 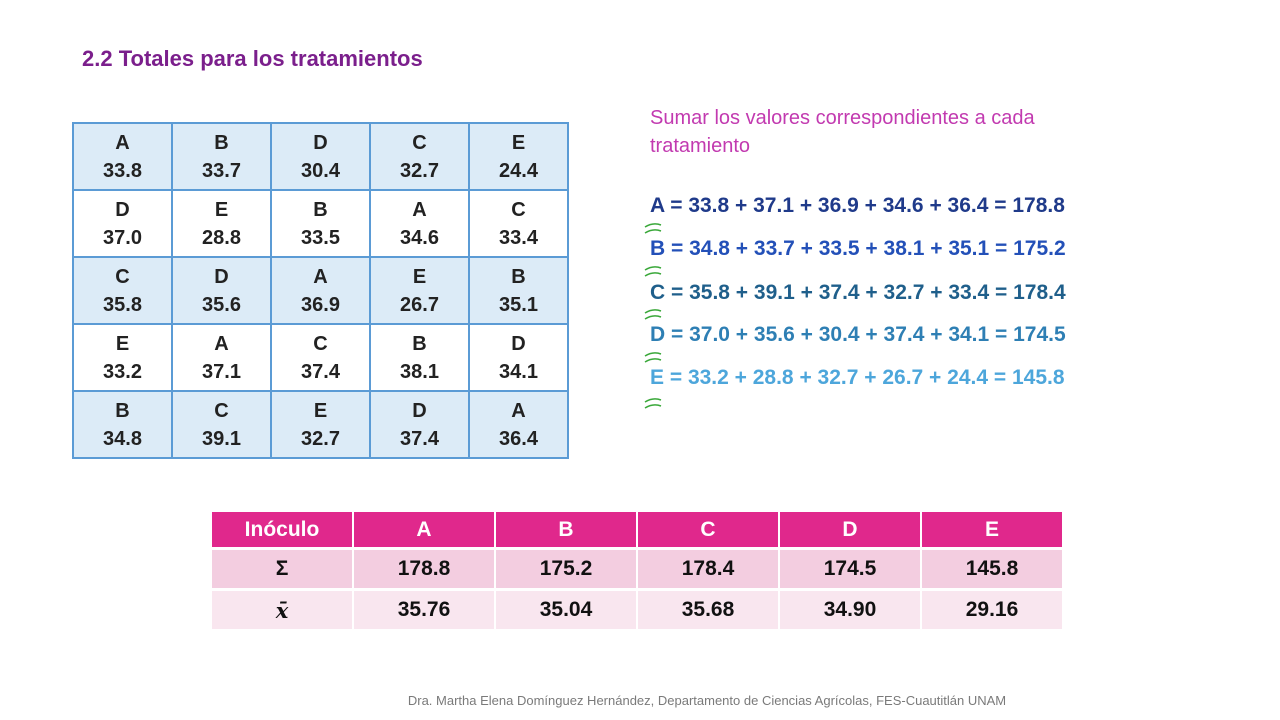 I want to click on summary-header-cell: C, so click(x=708, y=529).